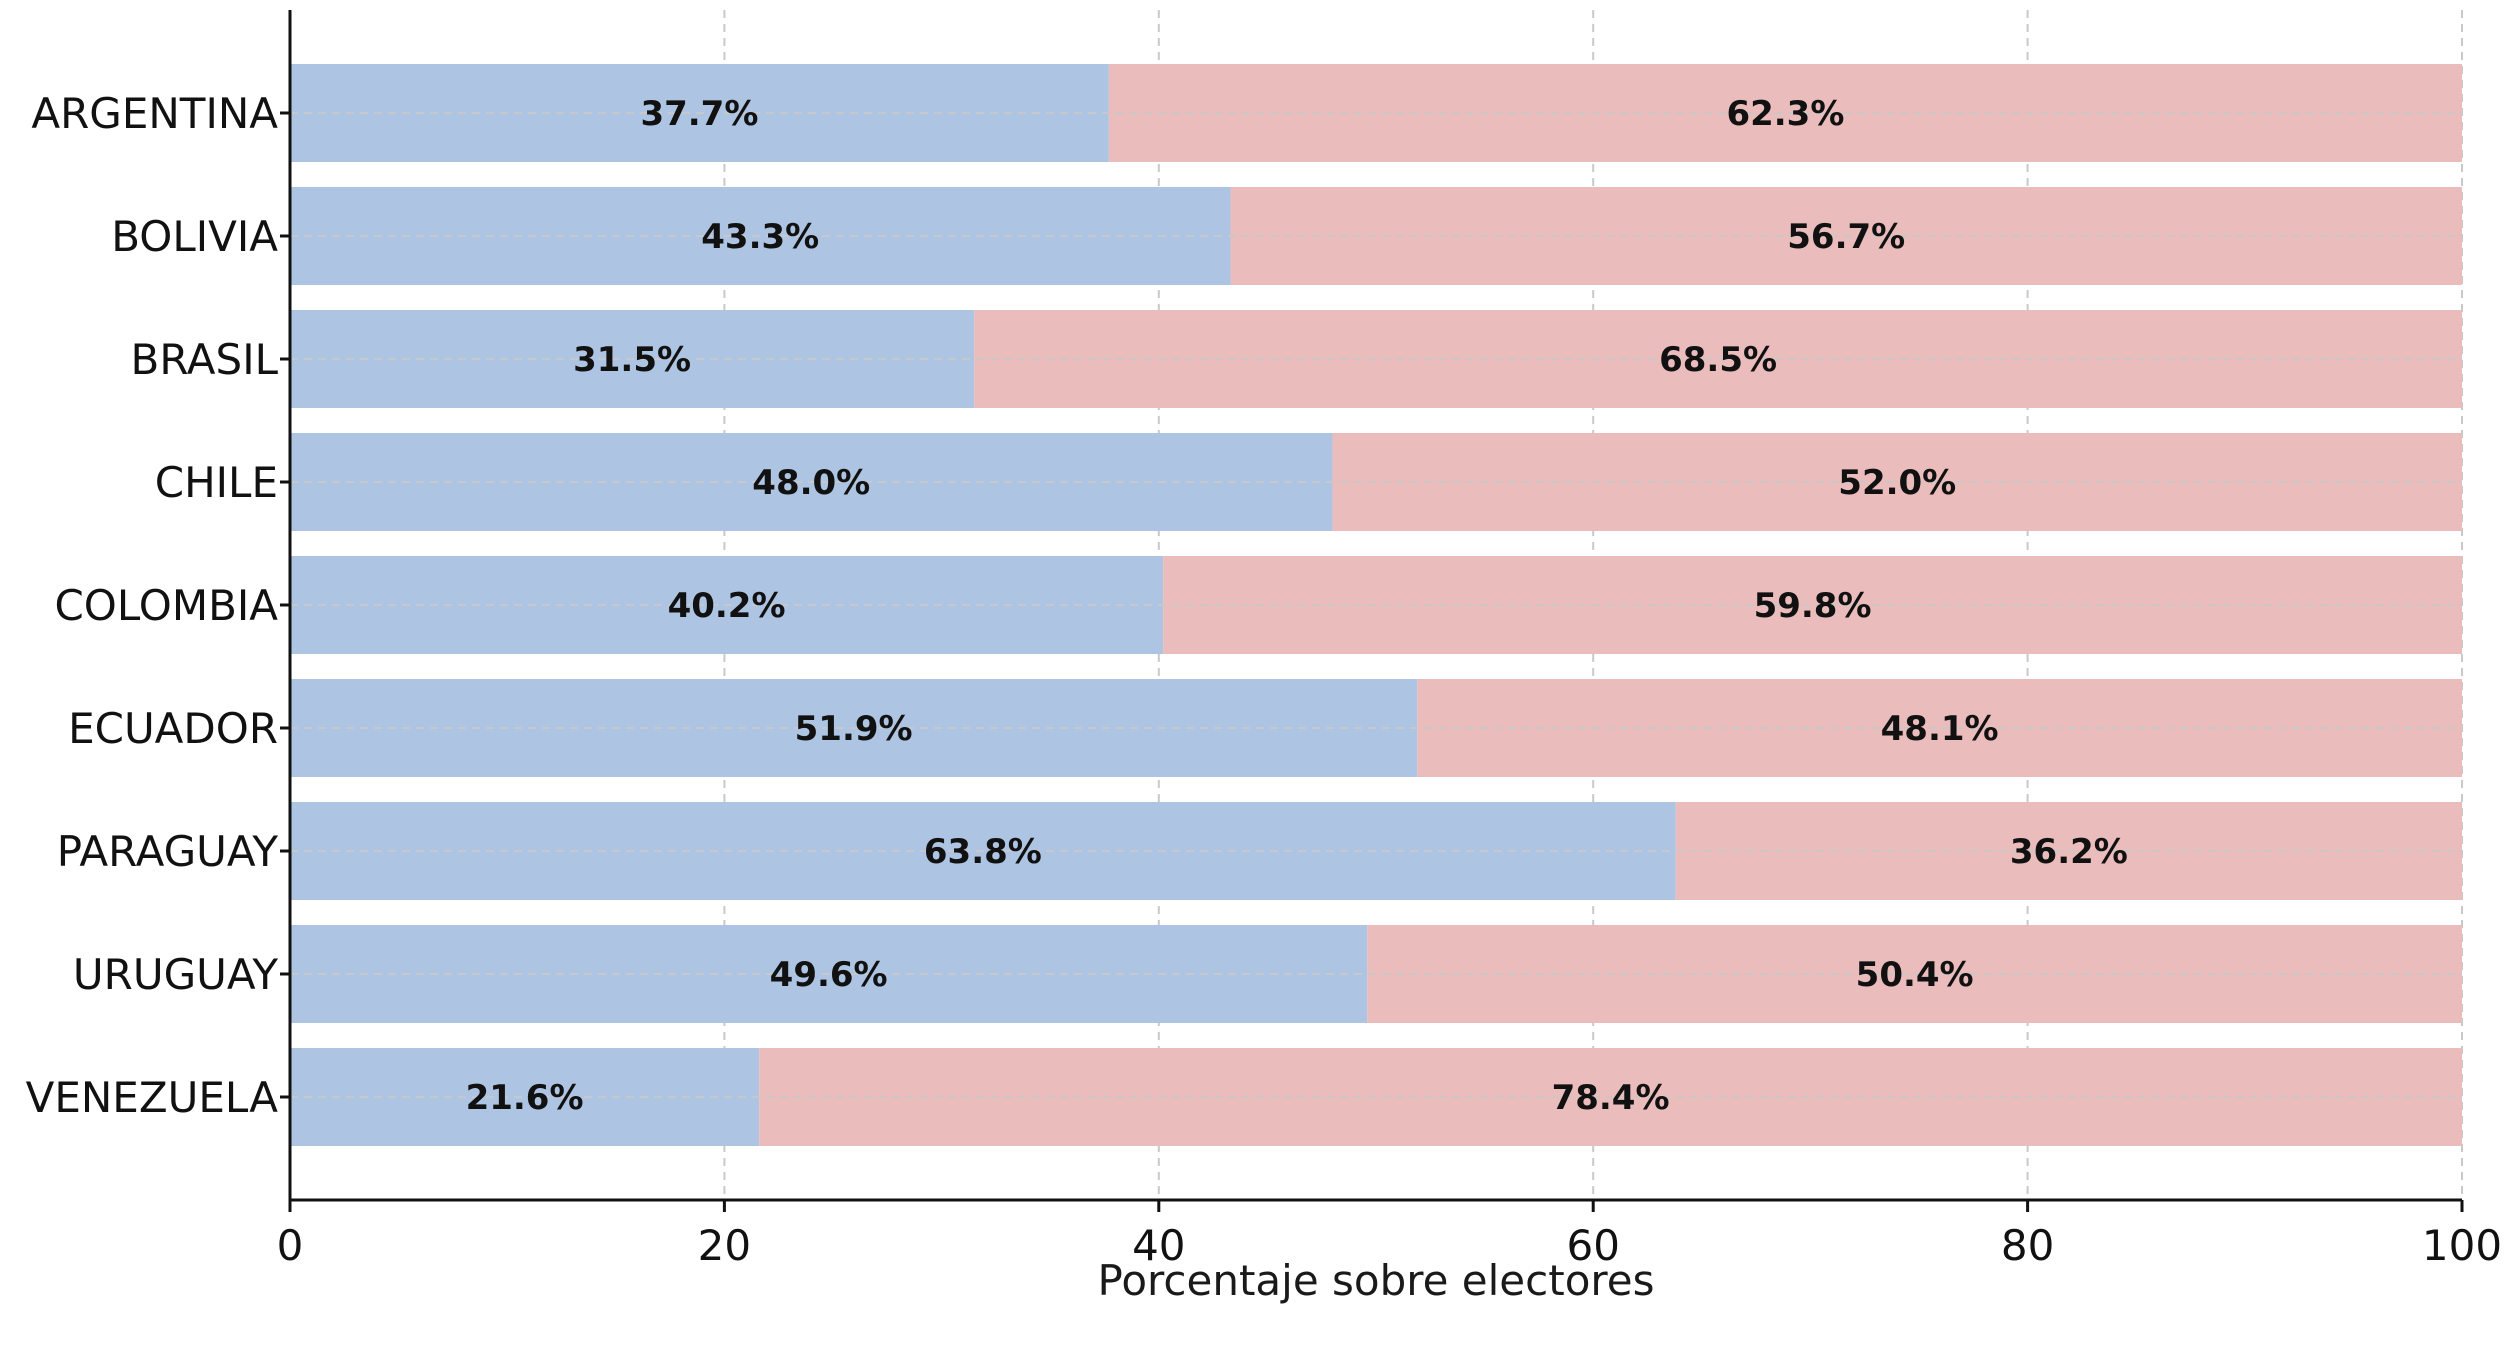 The height and width of the screenshot is (1358, 2520). What do you see at coordinates (194, 236) in the screenshot?
I see `category-label: BOLIVIA` at bounding box center [194, 236].